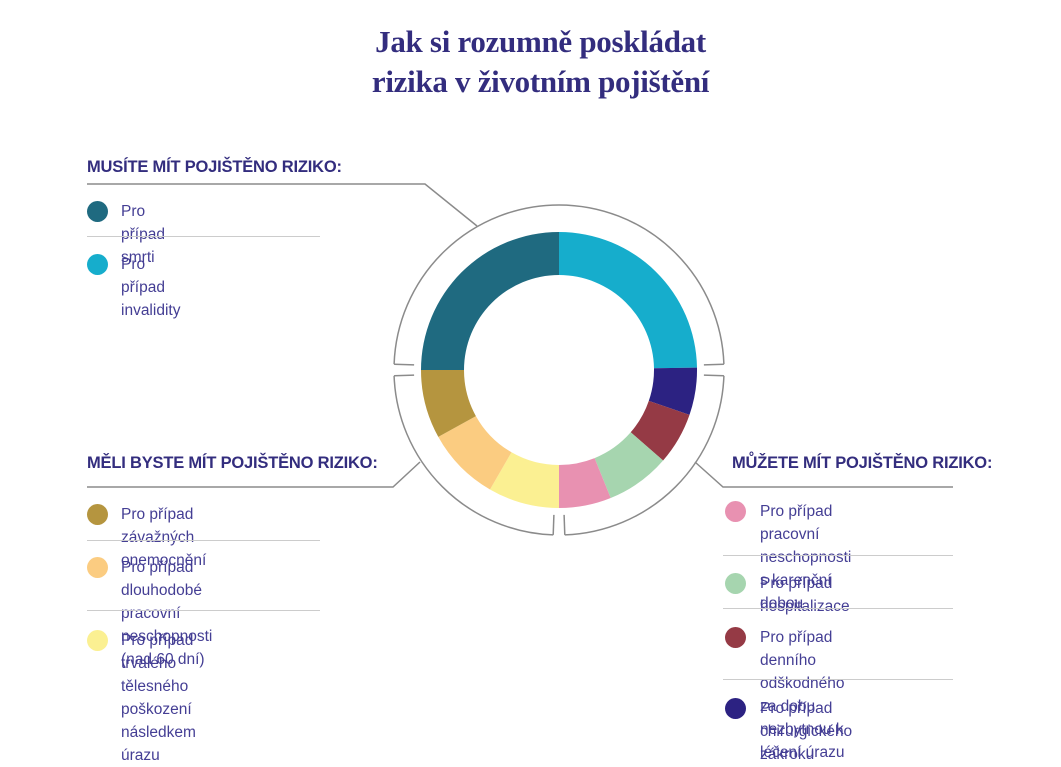 The height and width of the screenshot is (767, 1061). What do you see at coordinates (151, 287) in the screenshot?
I see `legend-item-invalidity-label: Pro případ invalidity` at bounding box center [151, 287].